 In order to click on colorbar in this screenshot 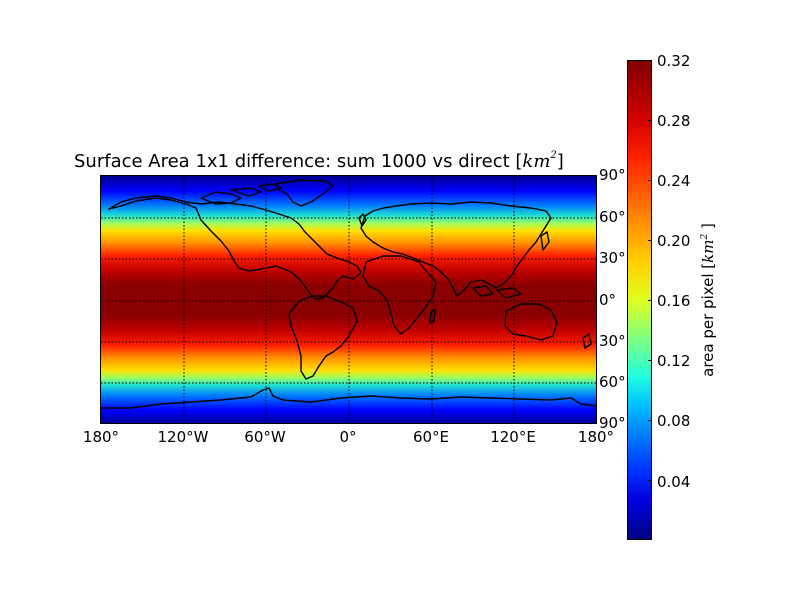, I will do `click(639, 300)`.